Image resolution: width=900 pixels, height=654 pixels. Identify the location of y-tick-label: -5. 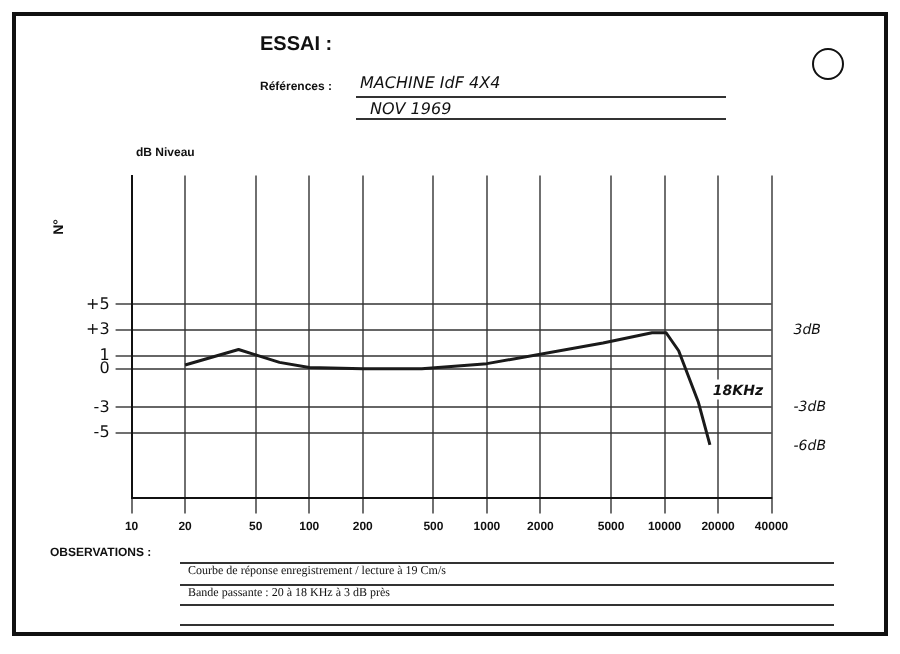
(101, 432).